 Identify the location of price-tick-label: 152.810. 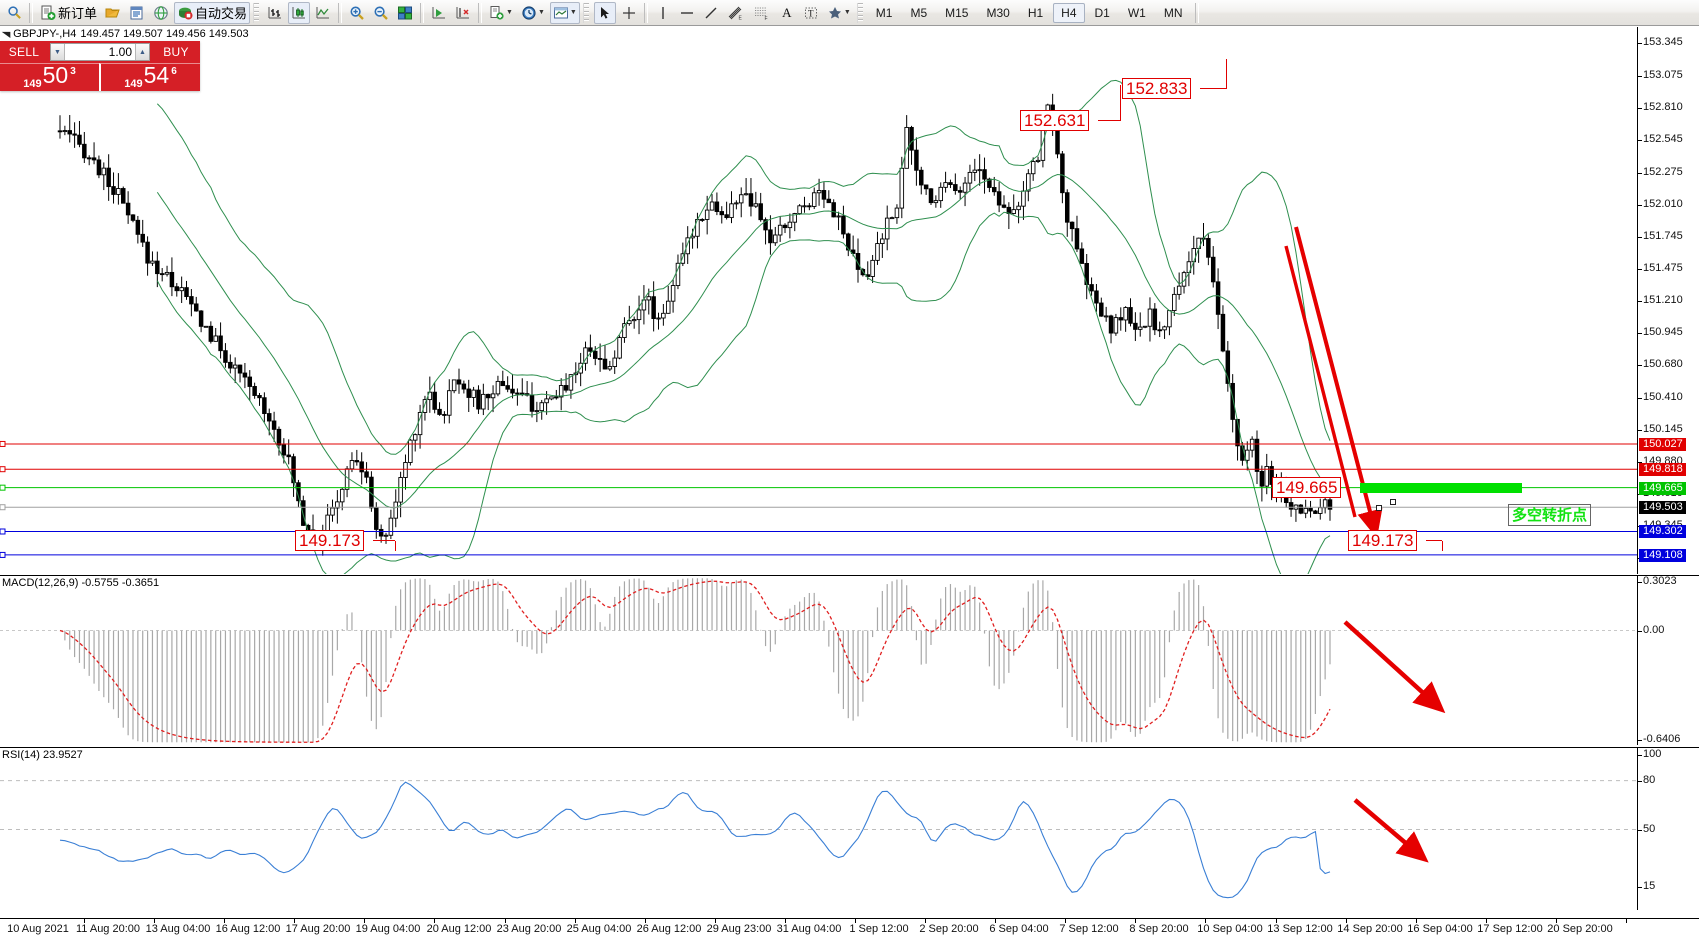
(1663, 106).